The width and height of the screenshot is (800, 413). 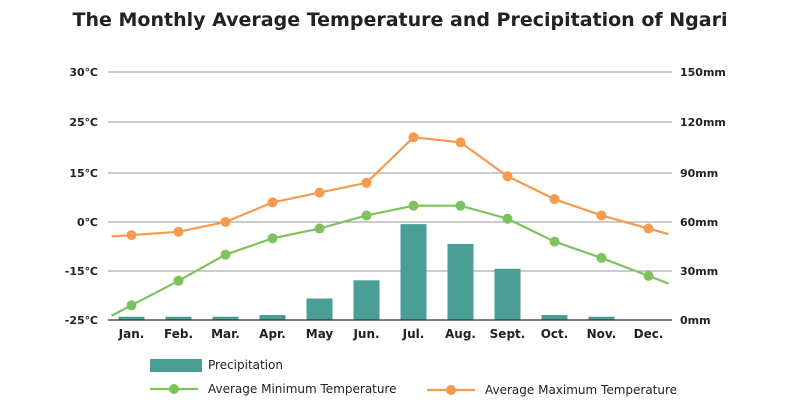 What do you see at coordinates (703, 122) in the screenshot?
I see `right-tick-label: 120mm` at bounding box center [703, 122].